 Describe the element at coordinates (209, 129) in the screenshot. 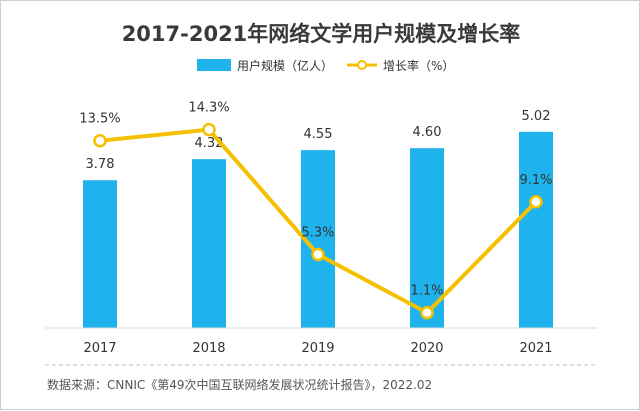

I see `growth-point-2018` at that location.